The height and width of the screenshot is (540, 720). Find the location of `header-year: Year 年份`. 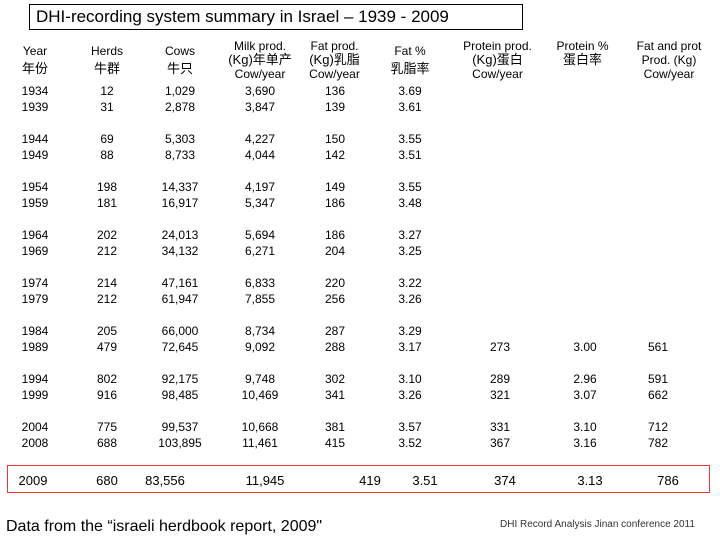

header-year: Year 年份 is located at coordinates (35, 60).